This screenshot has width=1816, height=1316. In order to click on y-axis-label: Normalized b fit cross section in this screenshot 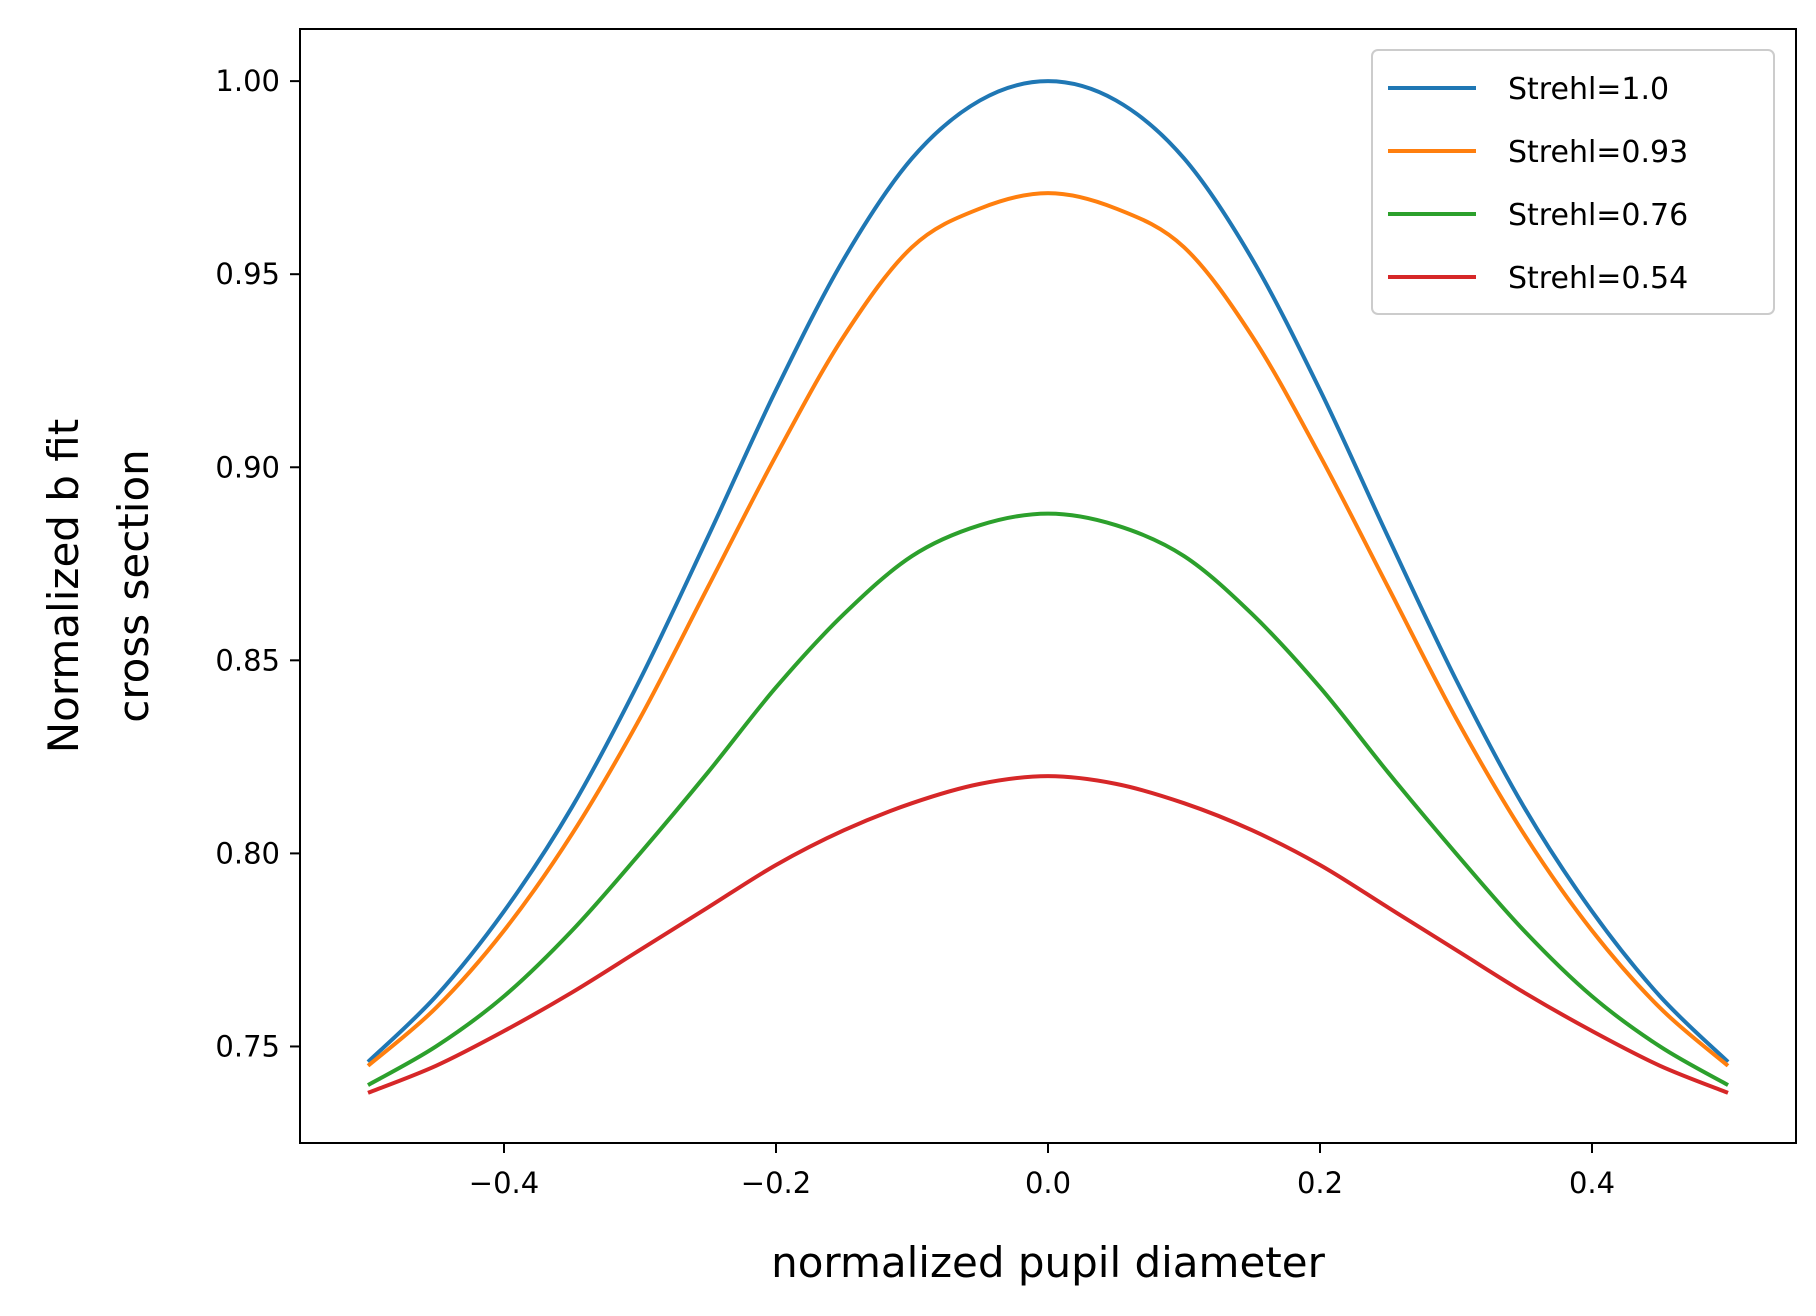, I will do `click(98, 586)`.